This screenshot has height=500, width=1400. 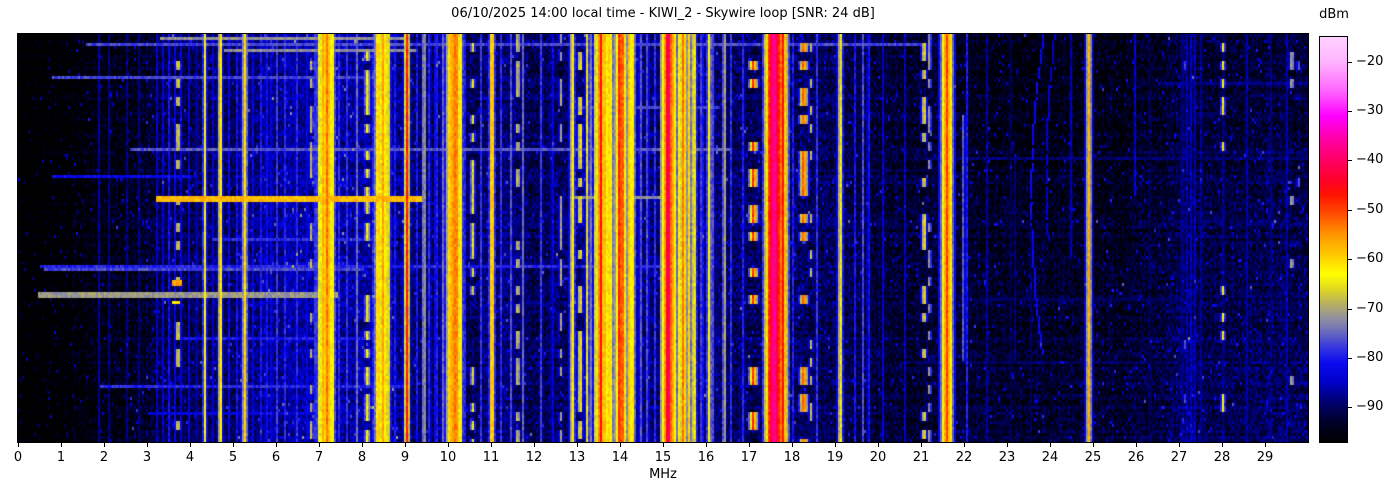 What do you see at coordinates (1007, 457) in the screenshot?
I see `x-tick-label: 23` at bounding box center [1007, 457].